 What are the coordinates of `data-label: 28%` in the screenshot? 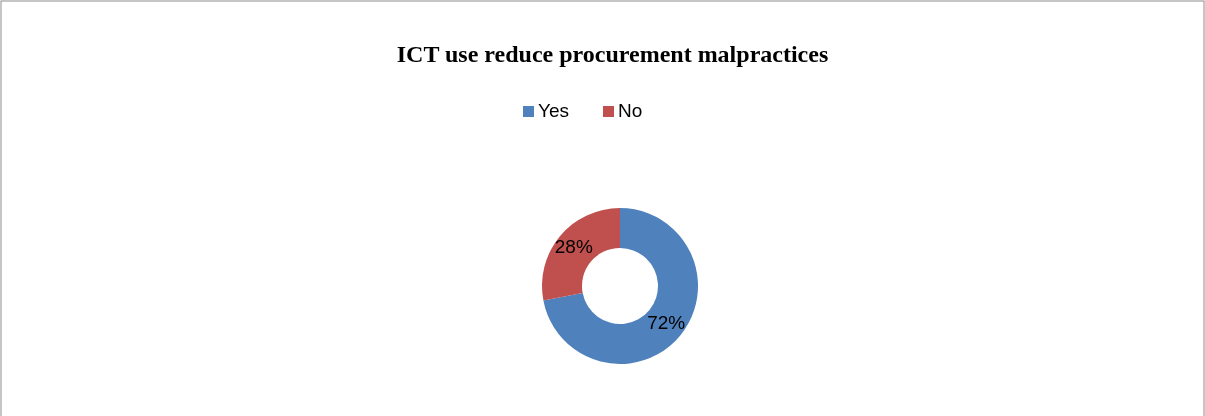 It's located at (573, 246).